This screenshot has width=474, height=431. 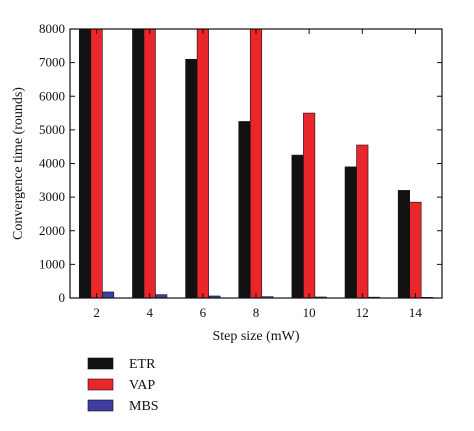 I want to click on legend-label-vap: VAP, so click(x=142, y=385).